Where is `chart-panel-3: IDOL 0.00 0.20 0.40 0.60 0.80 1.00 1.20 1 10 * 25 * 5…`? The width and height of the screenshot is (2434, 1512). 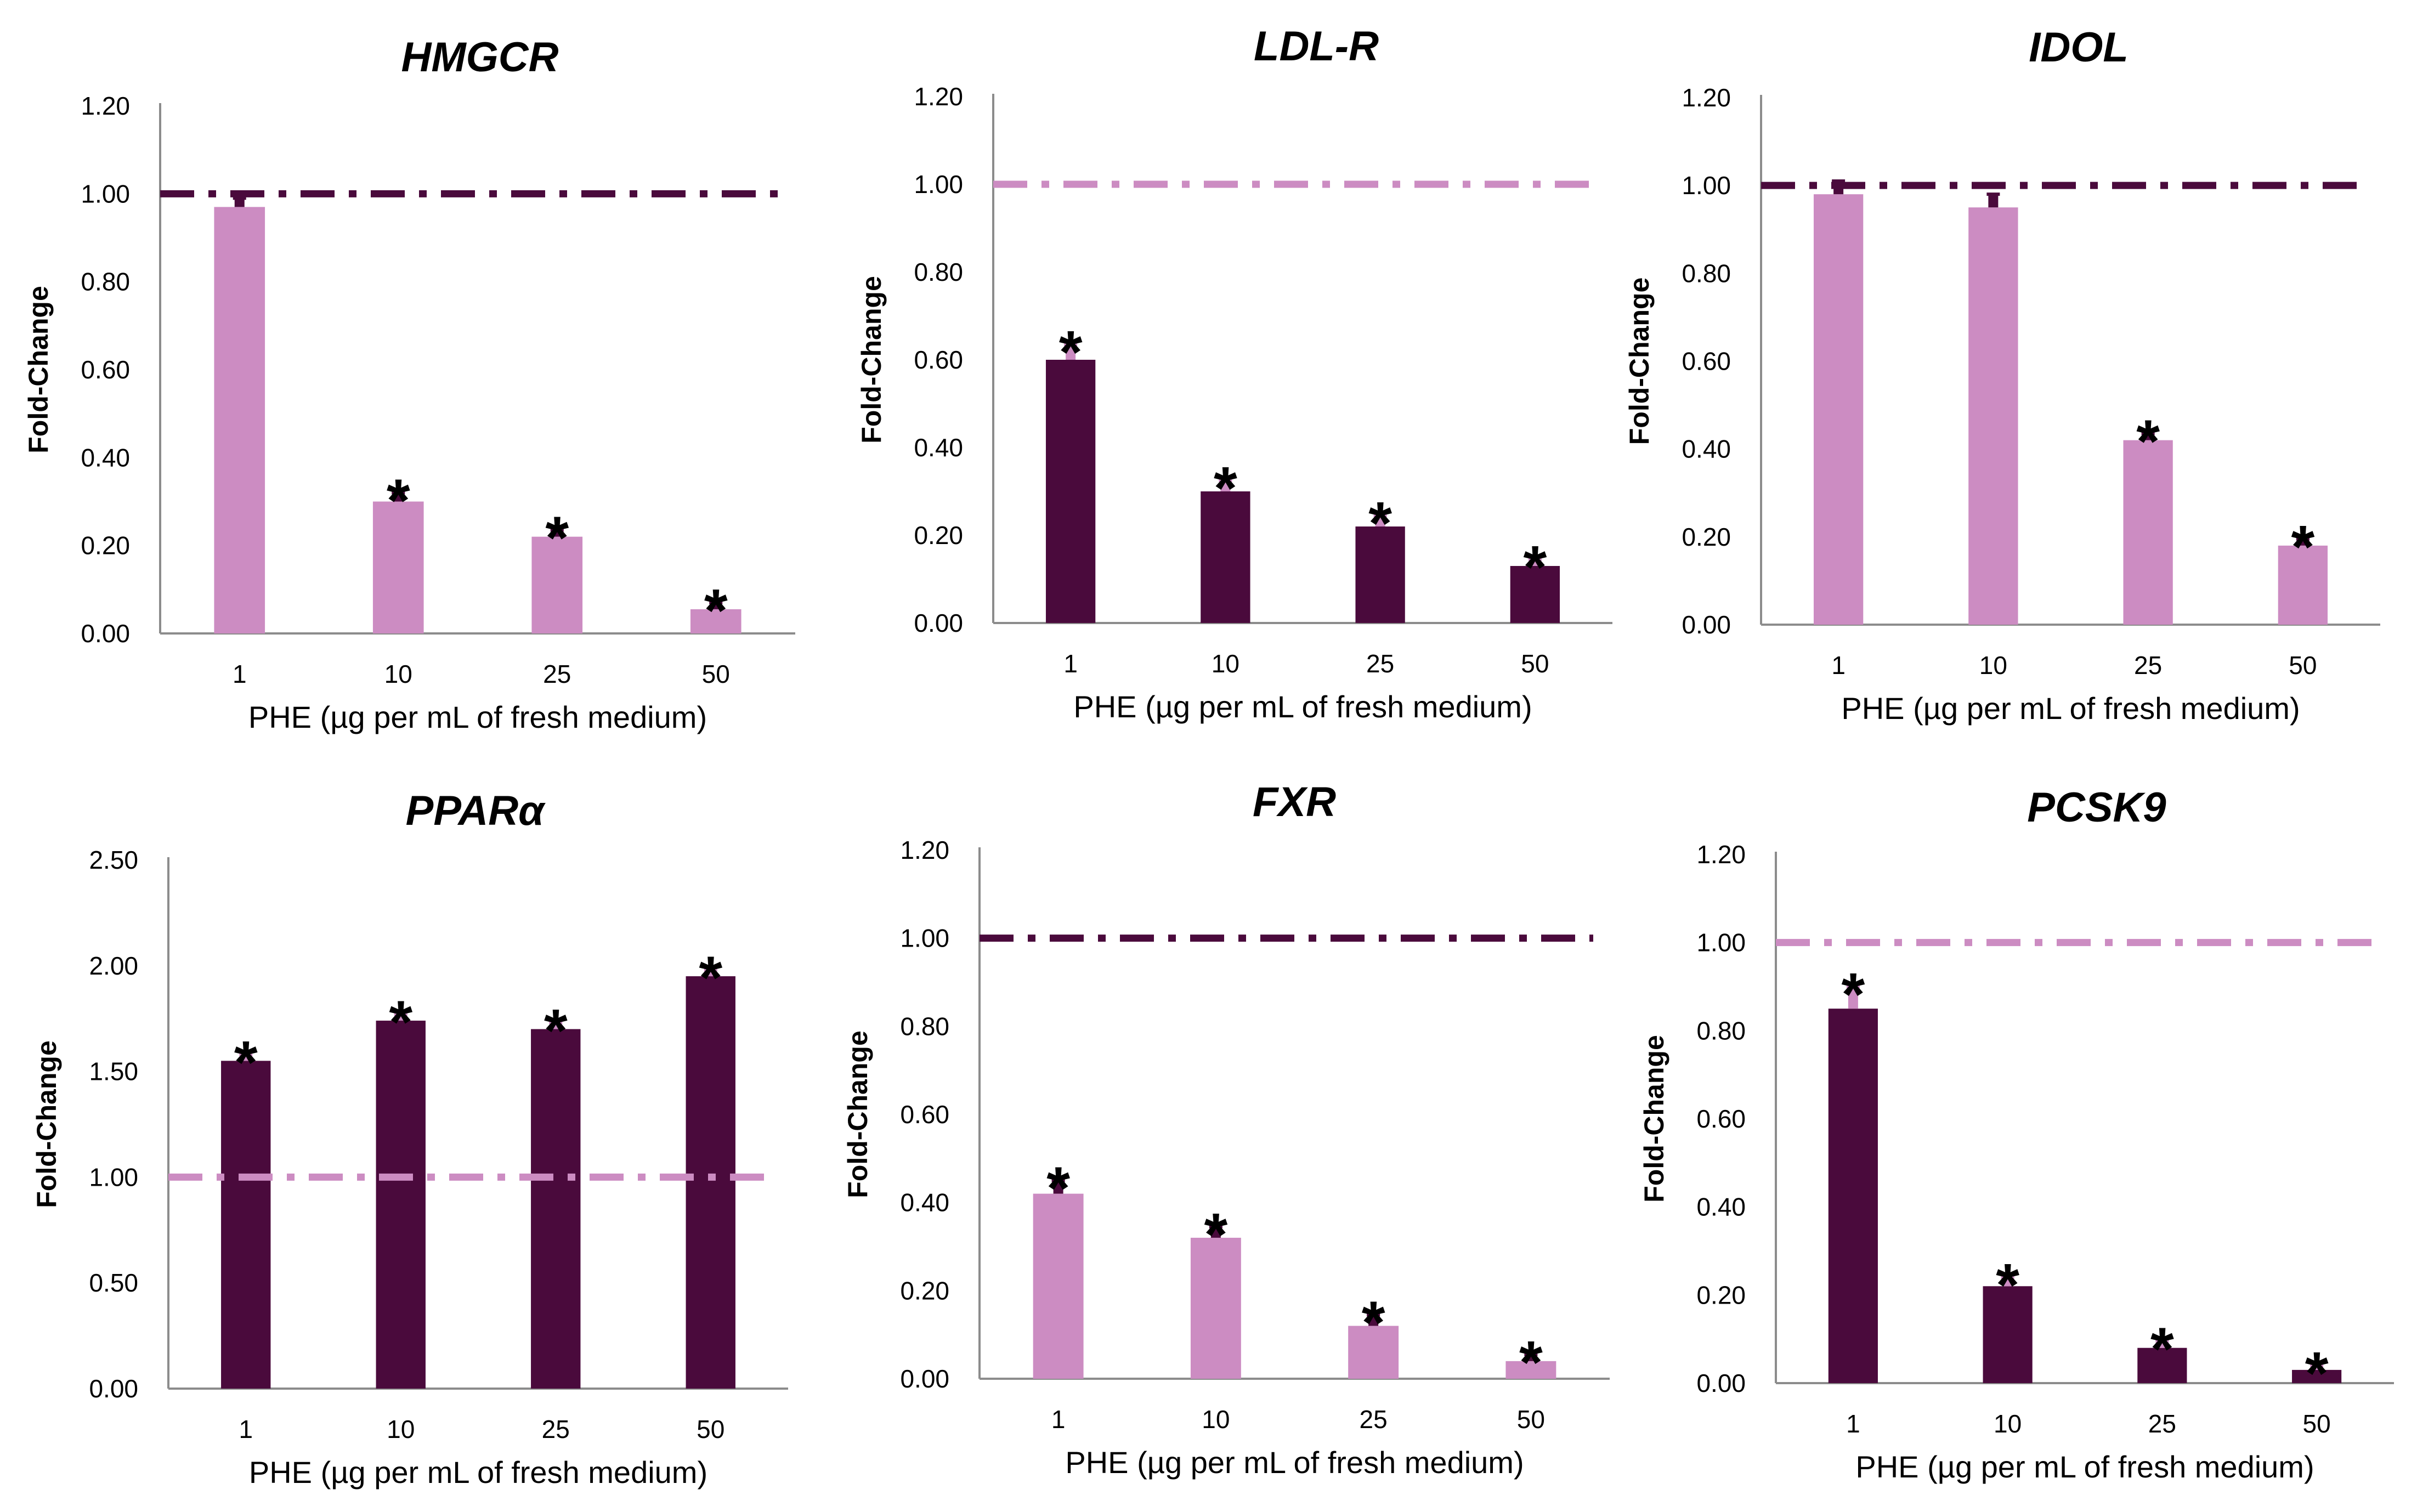 chart-panel-3: IDOL 0.00 0.20 0.40 0.60 0.80 1.00 1.20 1 10 * 25 * 5… is located at coordinates (2002, 375).